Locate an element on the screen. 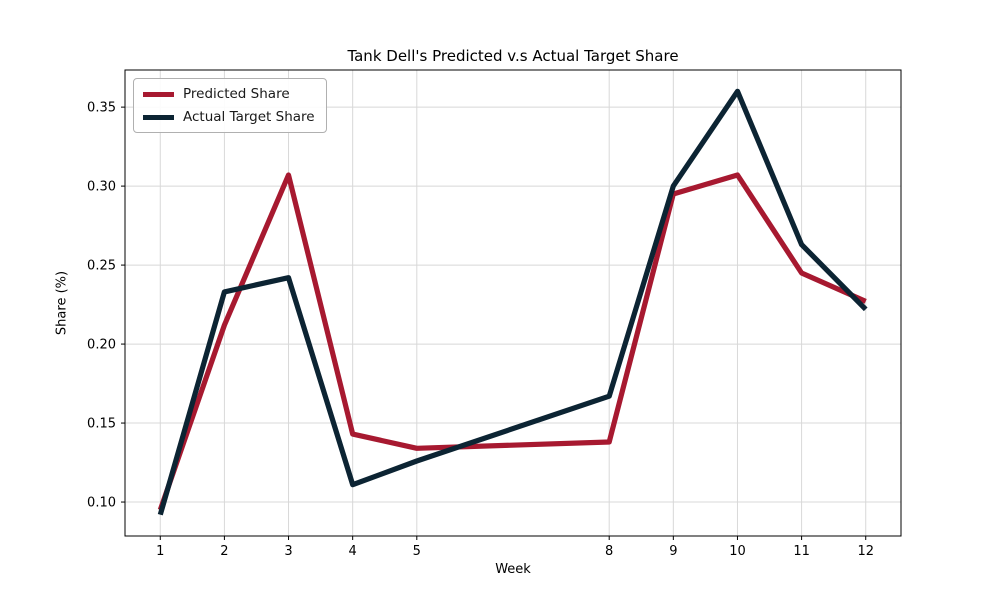 The image size is (1000, 600). x-tick-label: 1 is located at coordinates (160, 551).